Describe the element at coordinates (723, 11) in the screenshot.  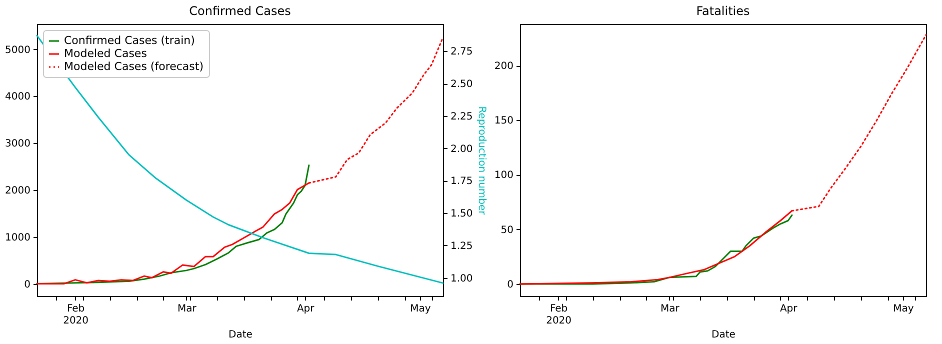
I see `chart-title: Fatalities` at that location.